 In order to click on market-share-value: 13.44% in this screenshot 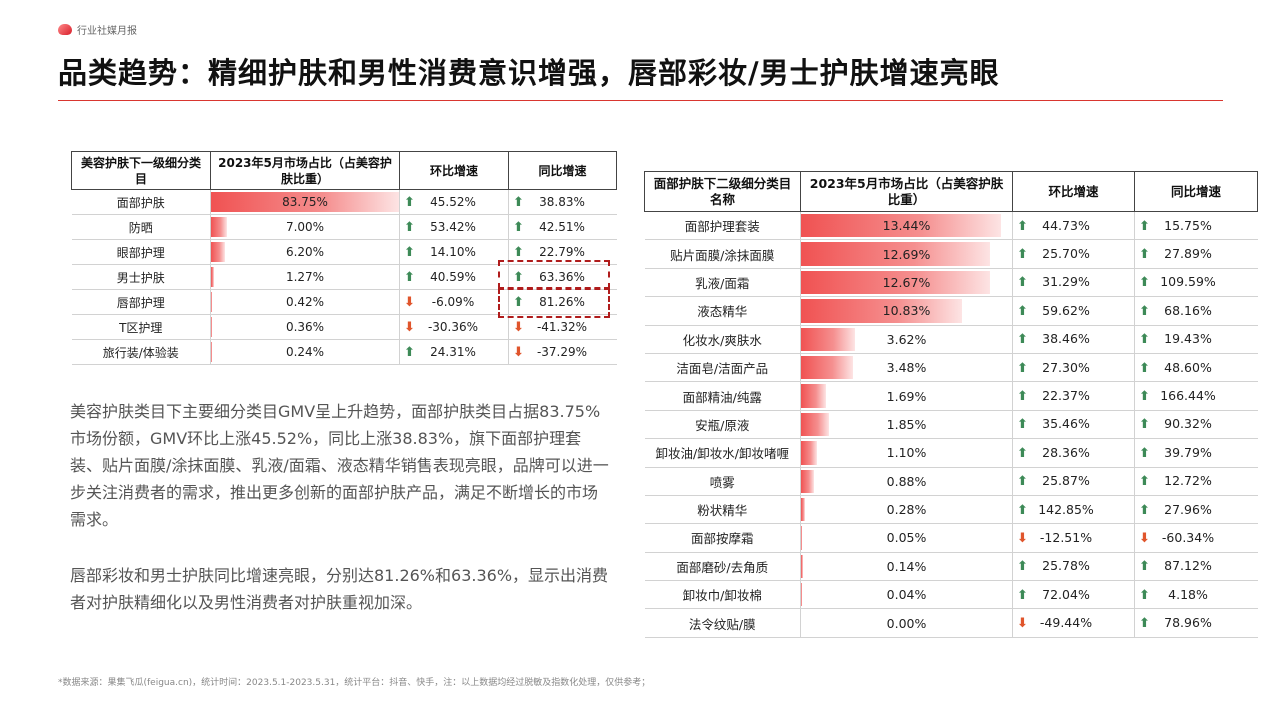, I will do `click(906, 226)`.